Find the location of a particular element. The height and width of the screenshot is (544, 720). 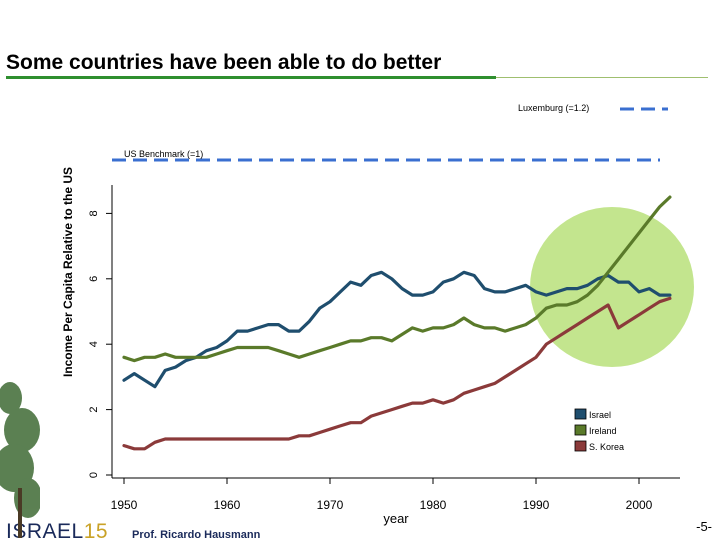

author-name: Prof. Ricardo Hausmann is located at coordinates (196, 535).